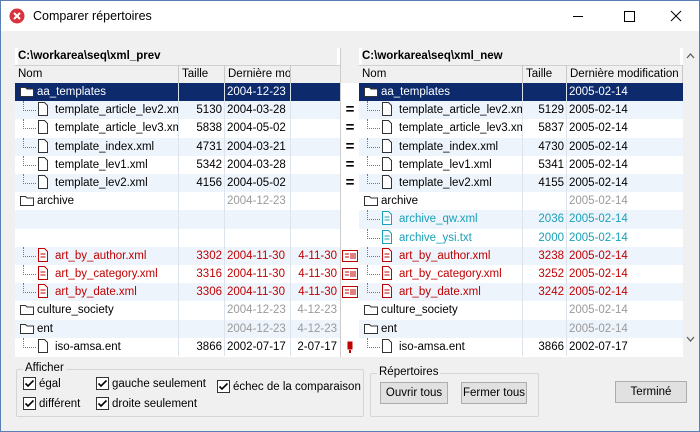 This screenshot has width=700, height=432. What do you see at coordinates (521, 310) in the screenshot?
I see `file-row: culture_society 2005-02-14` at bounding box center [521, 310].